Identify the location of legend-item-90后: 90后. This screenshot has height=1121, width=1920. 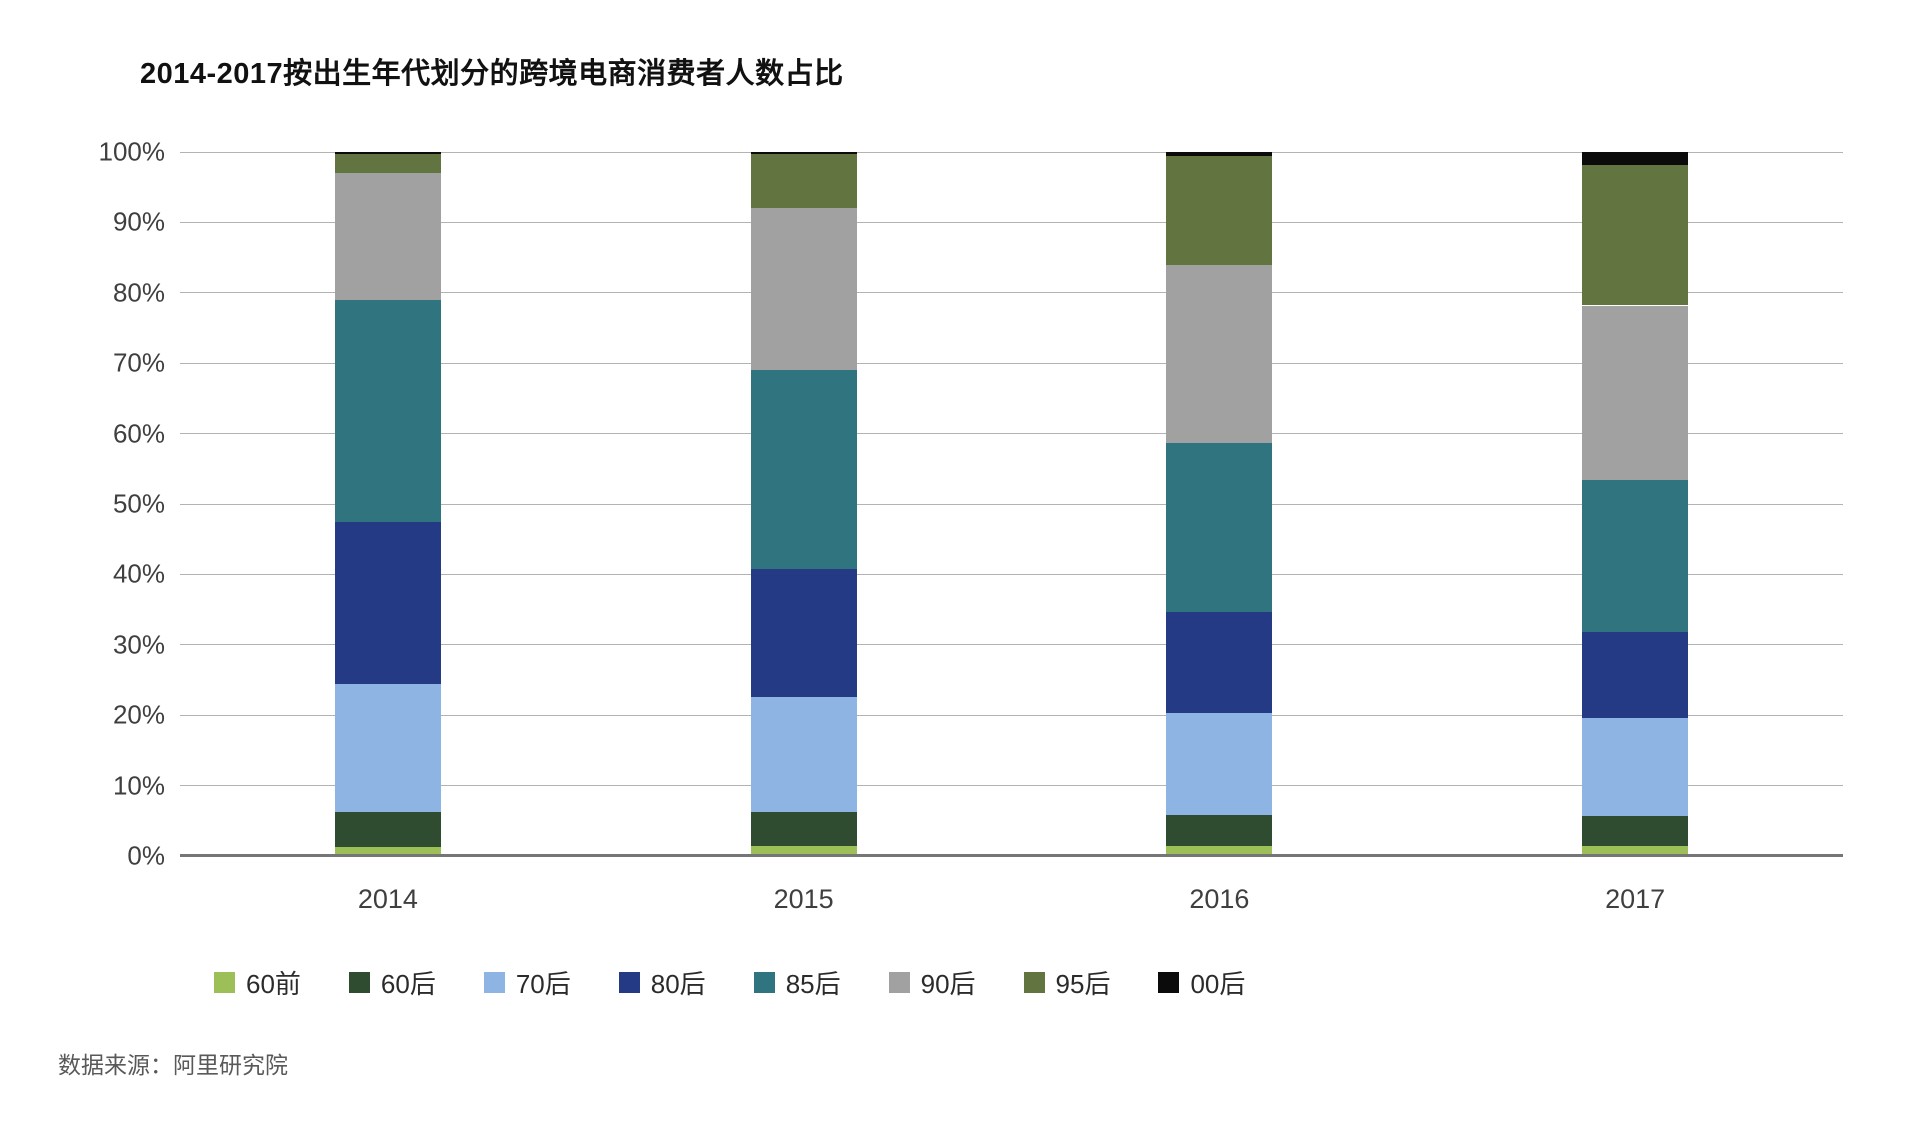
(932, 982).